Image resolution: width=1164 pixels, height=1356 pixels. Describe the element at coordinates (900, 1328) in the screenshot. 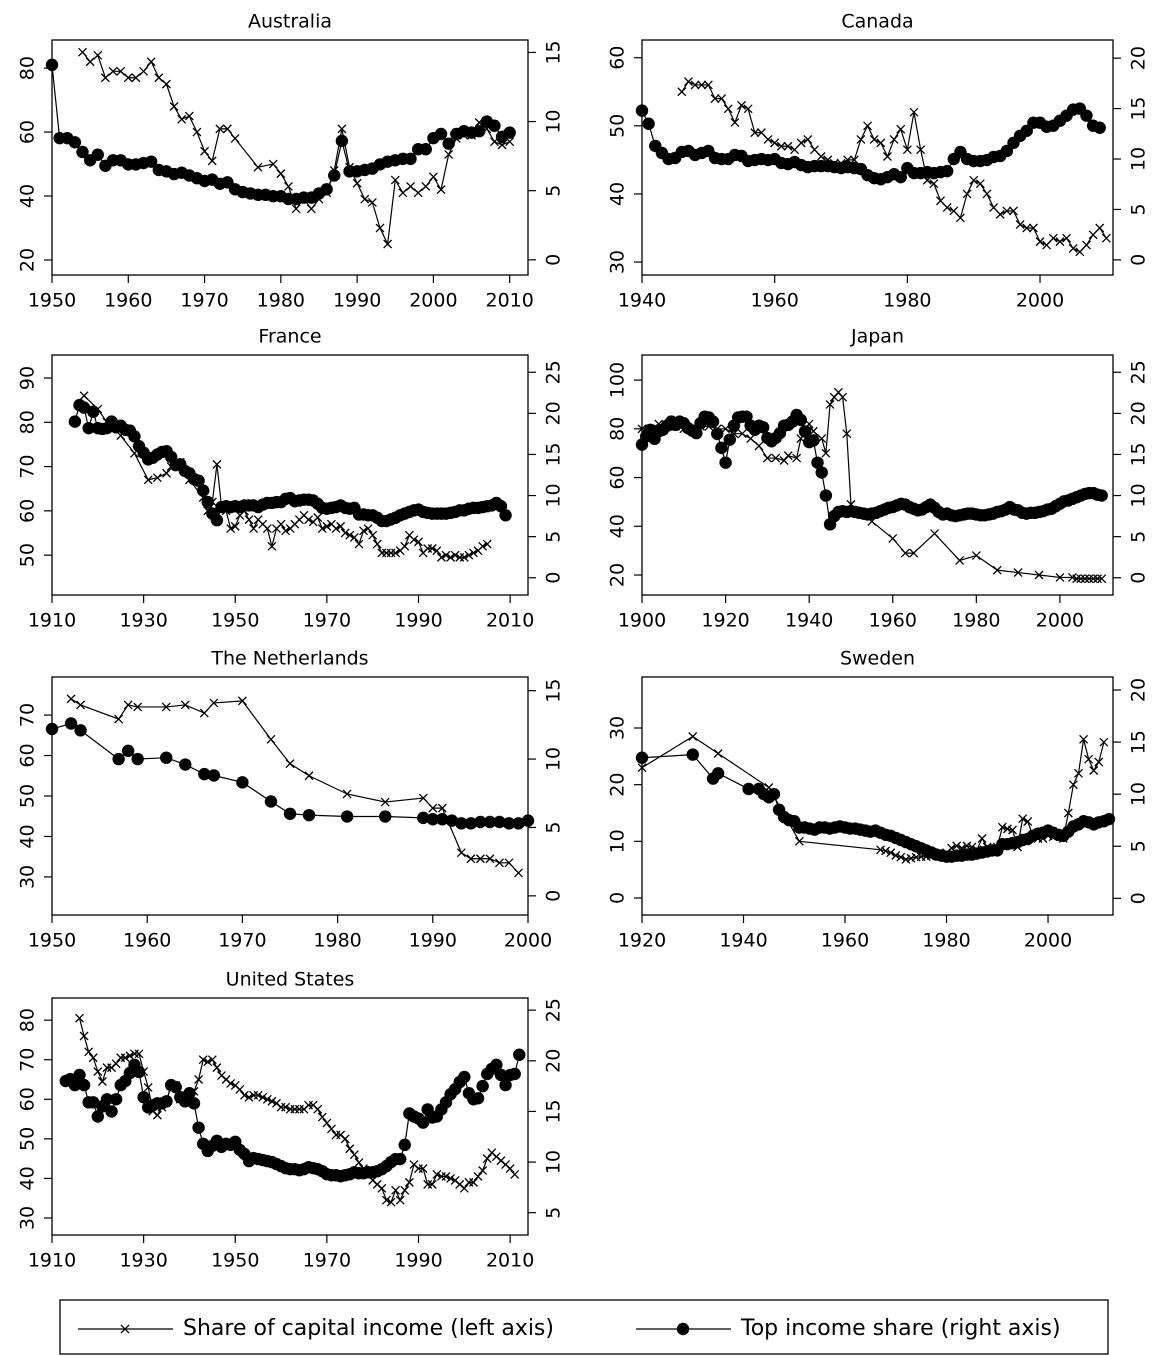

I see `legend-label: Top income share (right axis)` at that location.